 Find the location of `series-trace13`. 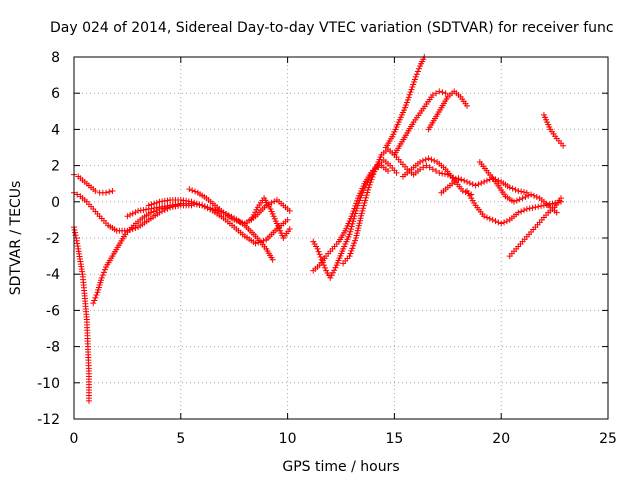

series-trace13 is located at coordinates (420, 123).